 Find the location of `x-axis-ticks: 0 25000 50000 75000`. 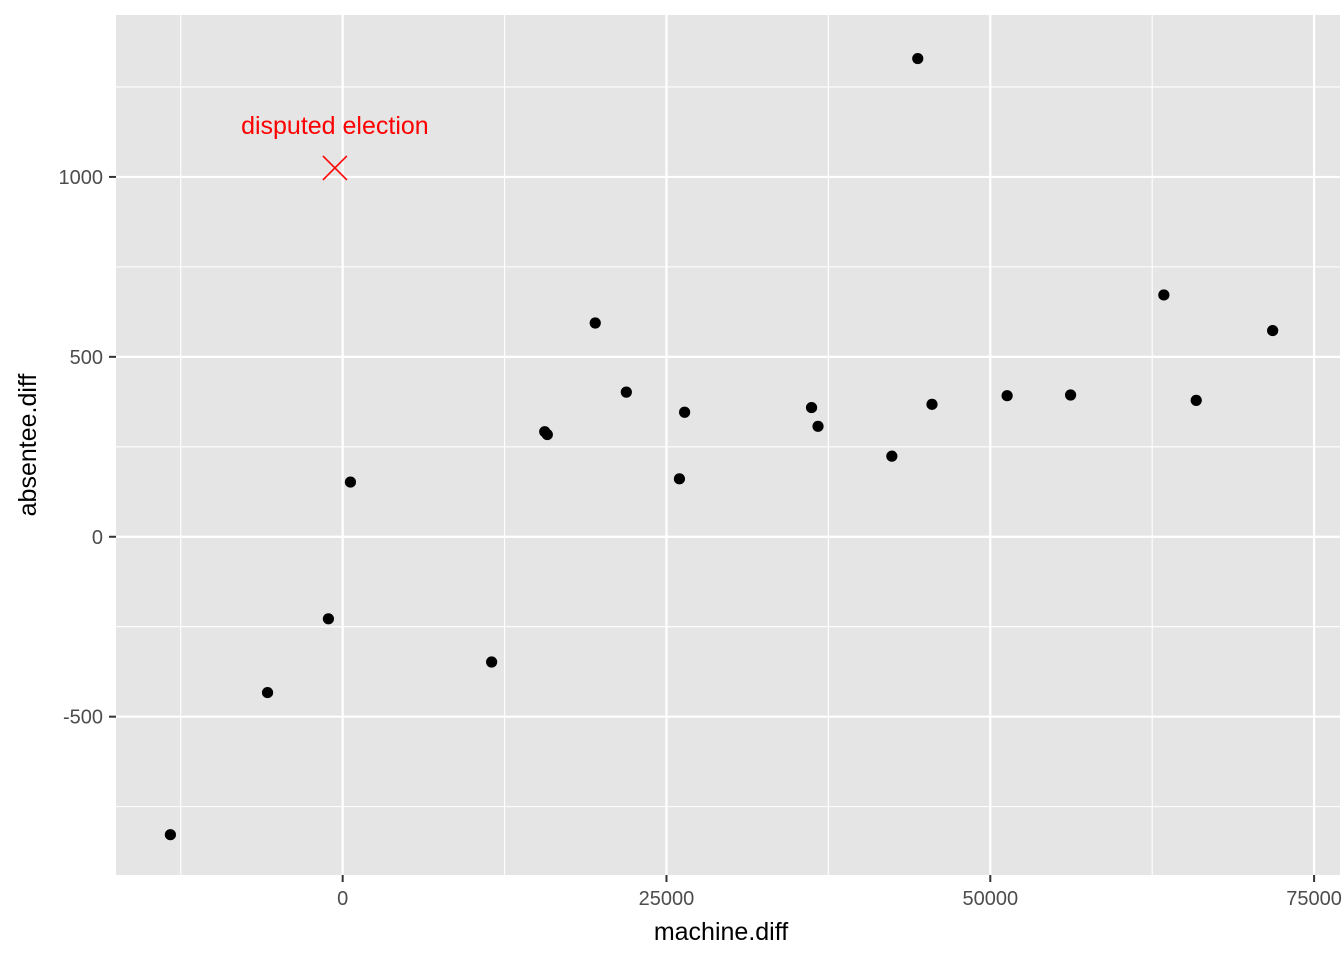

x-axis-ticks: 0 25000 50000 75000 is located at coordinates (839, 892).